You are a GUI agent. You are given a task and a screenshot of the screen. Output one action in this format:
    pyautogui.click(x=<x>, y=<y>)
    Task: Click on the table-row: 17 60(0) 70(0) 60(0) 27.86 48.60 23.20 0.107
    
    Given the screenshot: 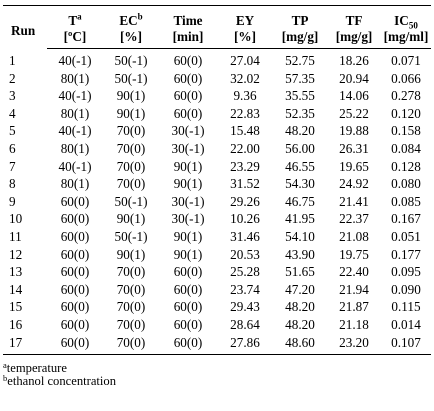 What is the action you would take?
    pyautogui.click(x=217, y=344)
    